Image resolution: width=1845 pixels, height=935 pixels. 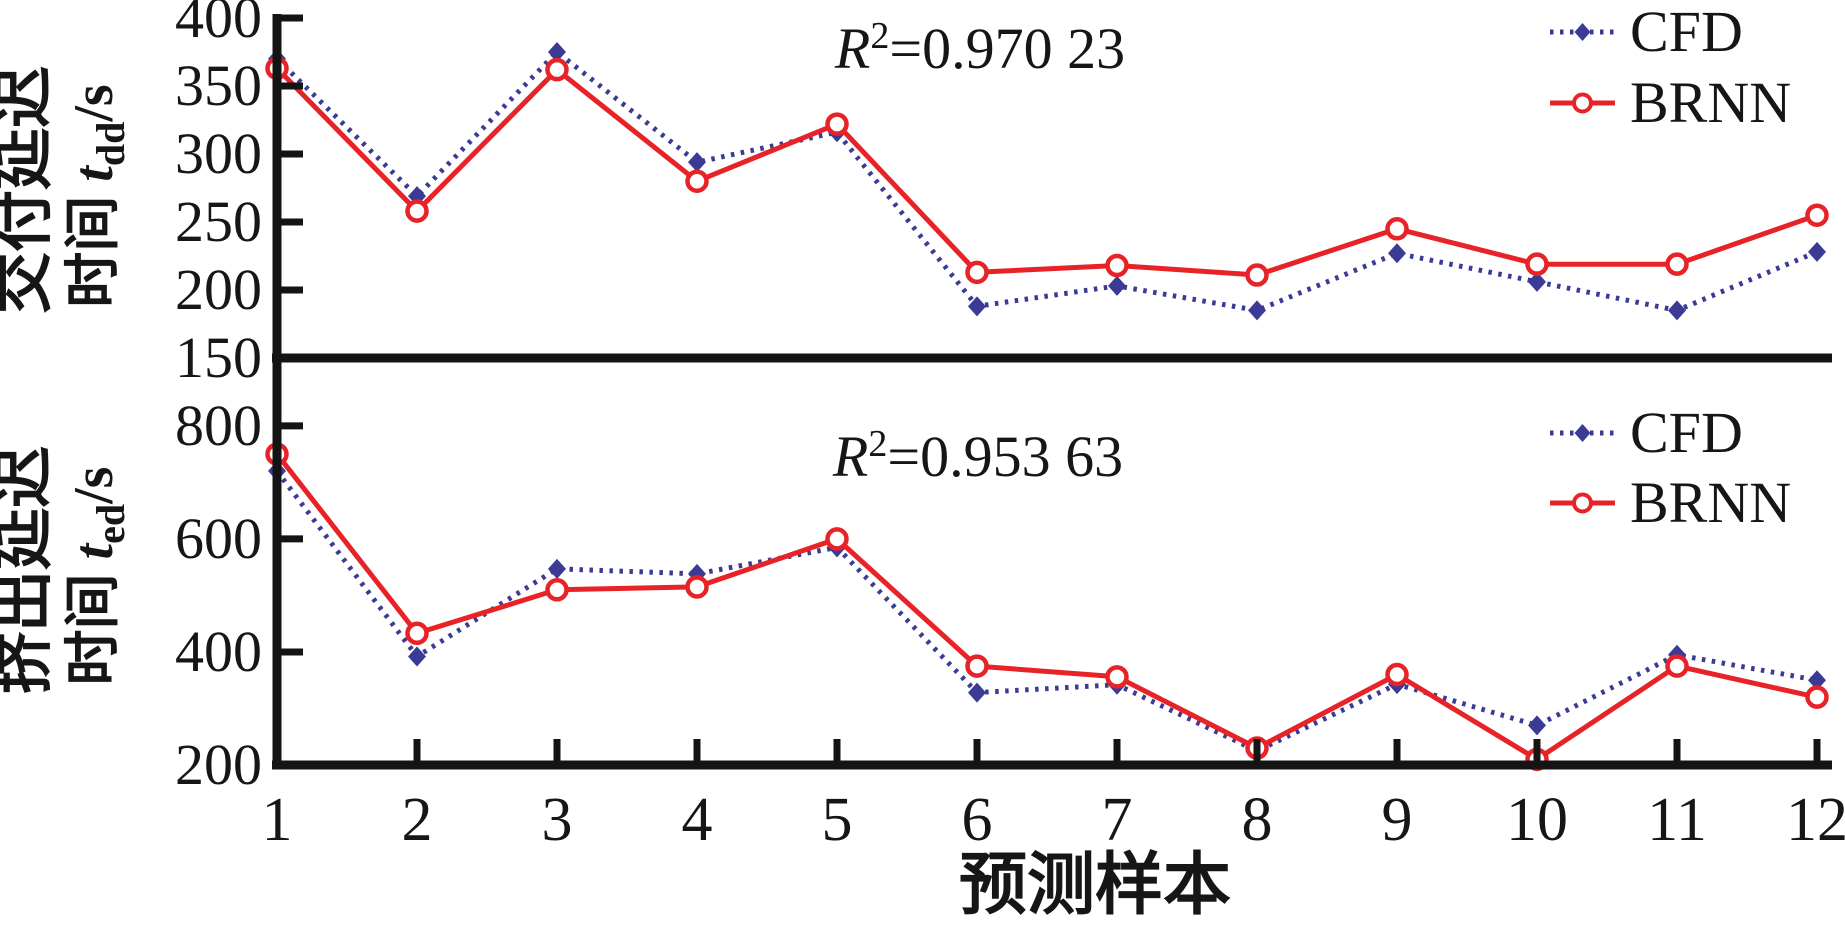 What do you see at coordinates (837, 820) in the screenshot?
I see `x-tick-label-5: 5` at bounding box center [837, 820].